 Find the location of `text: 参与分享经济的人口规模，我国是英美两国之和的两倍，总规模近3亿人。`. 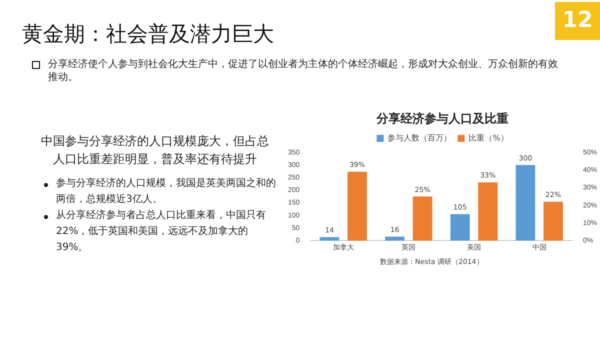

text: 参与分享经济的人口规模，我国是英美两国之和的两倍，总规模近3亿人。 is located at coordinates (165, 191).